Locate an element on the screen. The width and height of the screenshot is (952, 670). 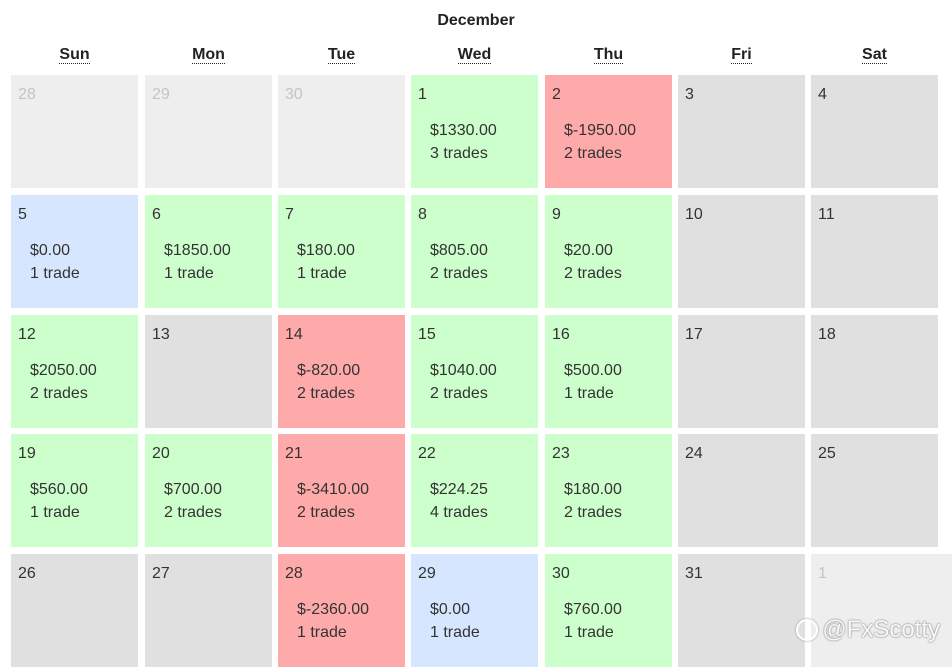
day-cell: 23 $180.00 2 trades is located at coordinates (608, 490).